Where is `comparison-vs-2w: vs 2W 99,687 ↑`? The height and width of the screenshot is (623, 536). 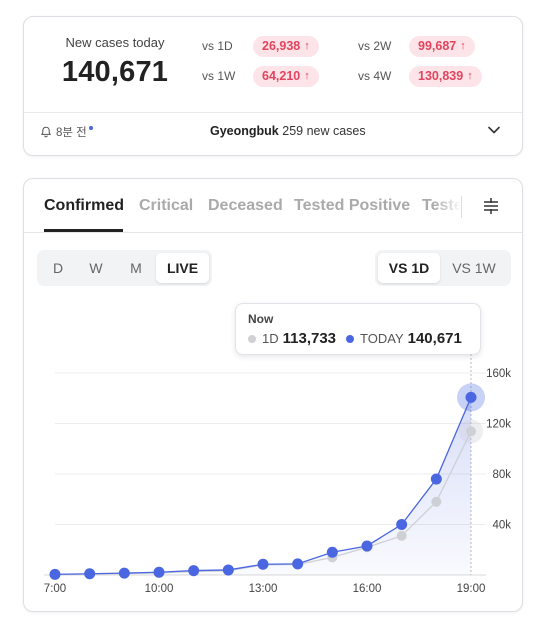
comparison-vs-2w: vs 2W 99,687 ↑ is located at coordinates (416, 46).